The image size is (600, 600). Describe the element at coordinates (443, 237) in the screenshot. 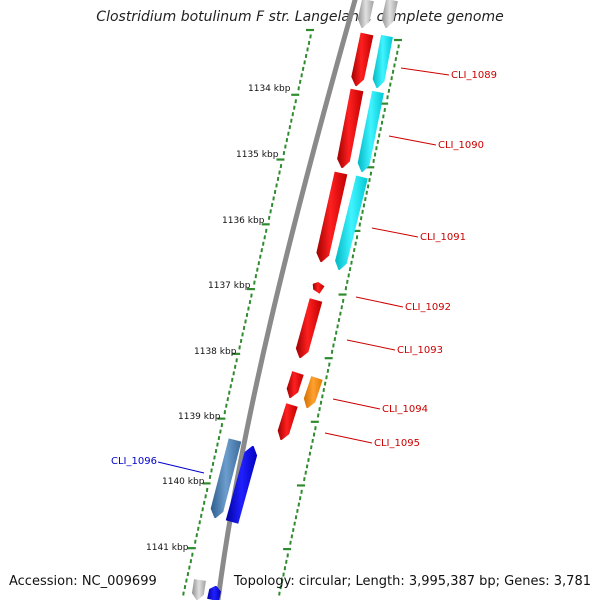

I see `gene-label-cli-1091: CLI_1091` at that location.